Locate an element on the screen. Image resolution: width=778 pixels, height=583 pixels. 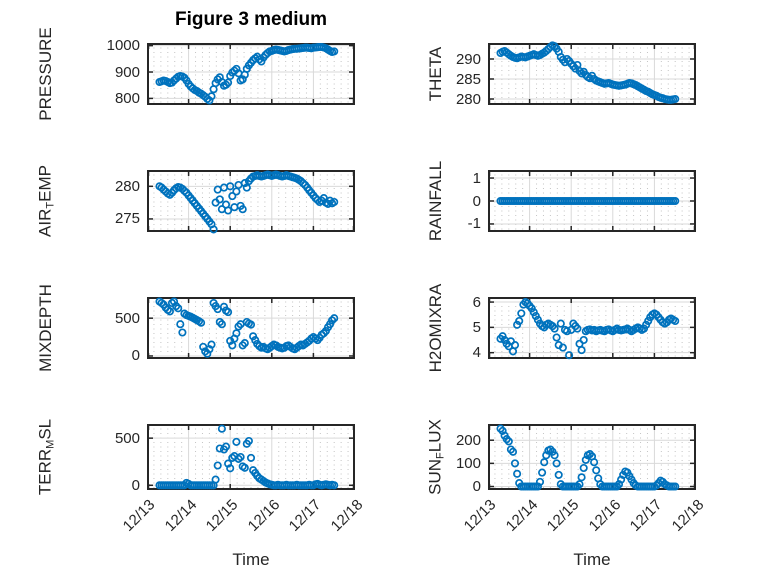
subplot-terr-msl is located at coordinates (251, 457).